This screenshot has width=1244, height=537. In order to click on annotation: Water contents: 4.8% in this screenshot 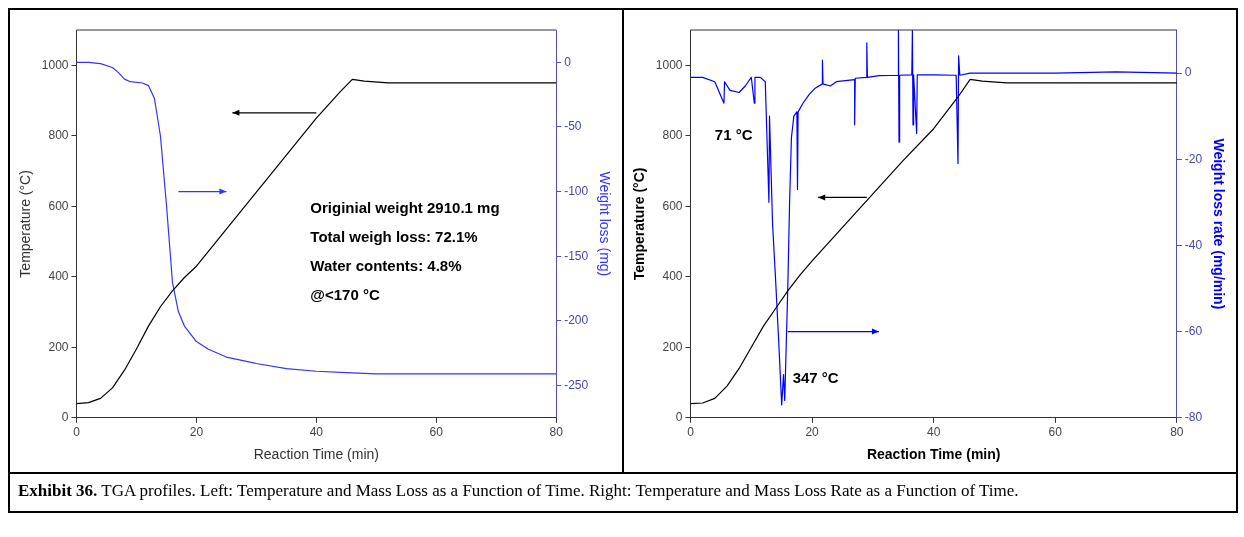, I will do `click(386, 265)`.